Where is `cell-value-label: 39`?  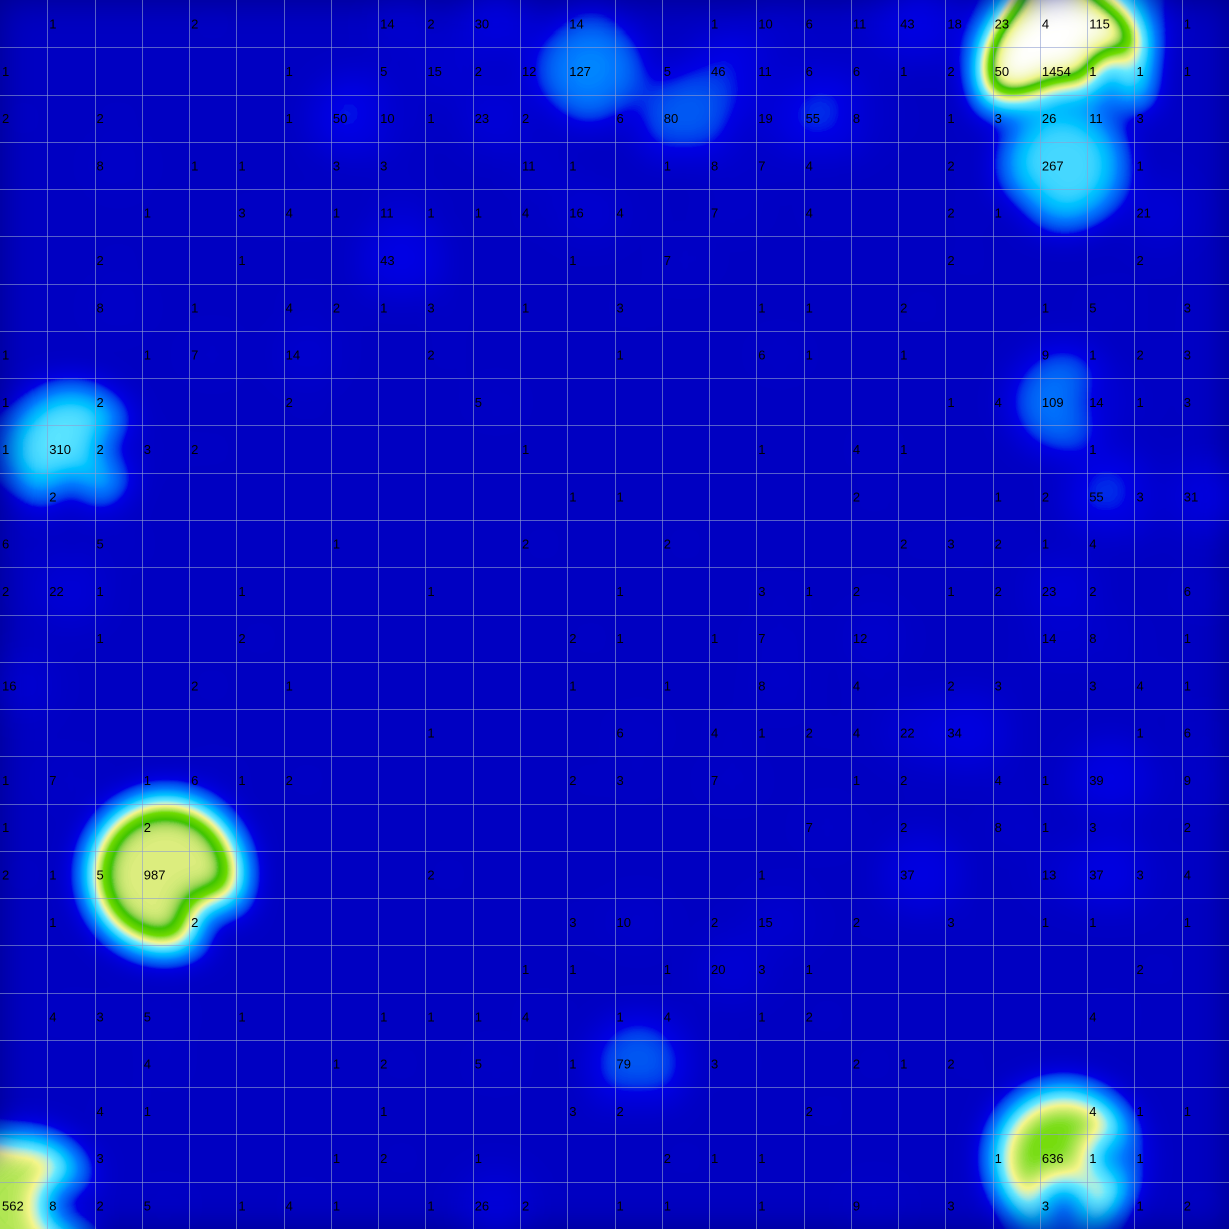
cell-value-label: 39 is located at coordinates (1096, 780).